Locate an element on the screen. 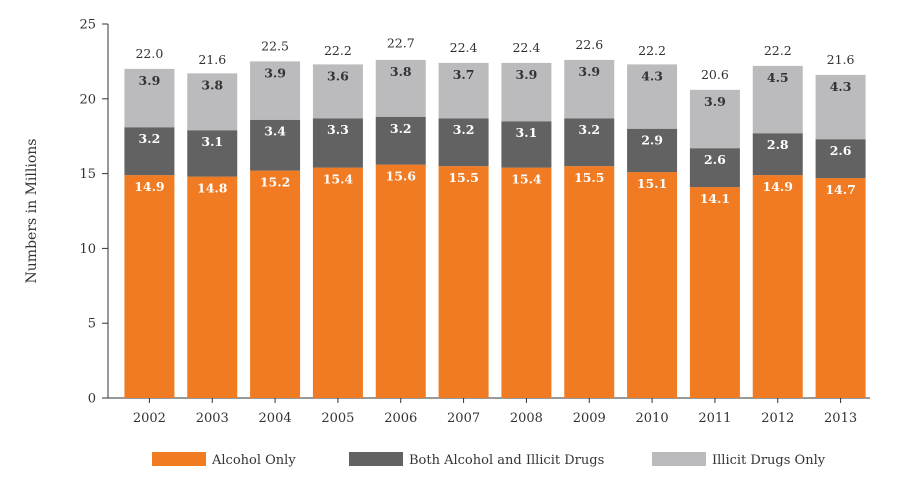  y-tick-label: 0 is located at coordinates (92, 399).